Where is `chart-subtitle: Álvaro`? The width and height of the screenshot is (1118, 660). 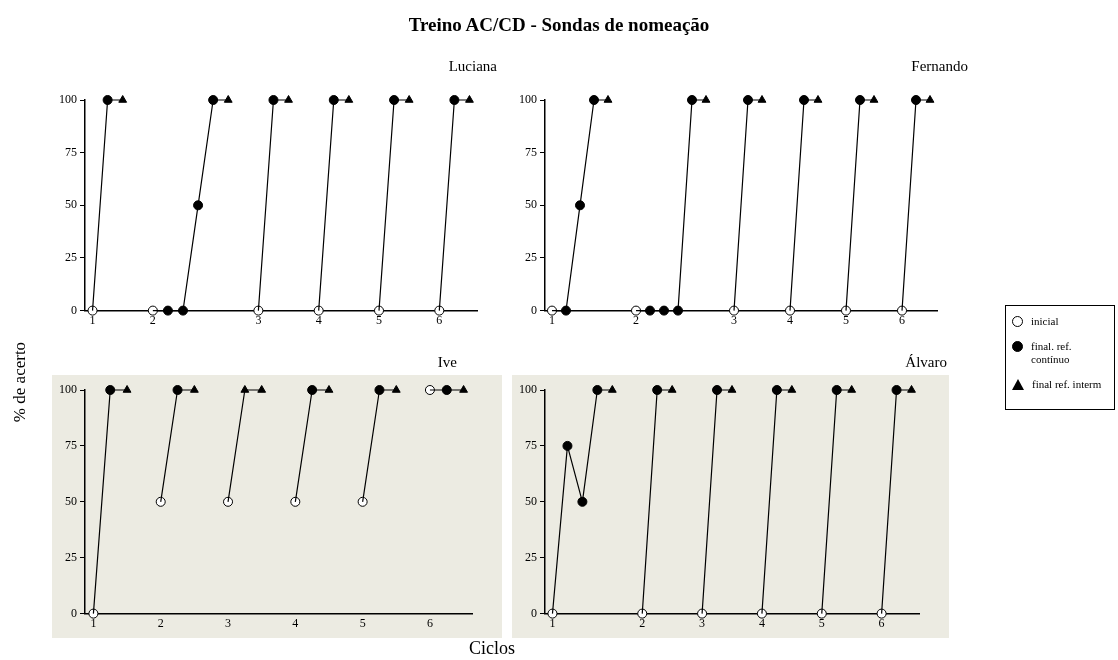 chart-subtitle: Álvaro is located at coordinates (926, 362).